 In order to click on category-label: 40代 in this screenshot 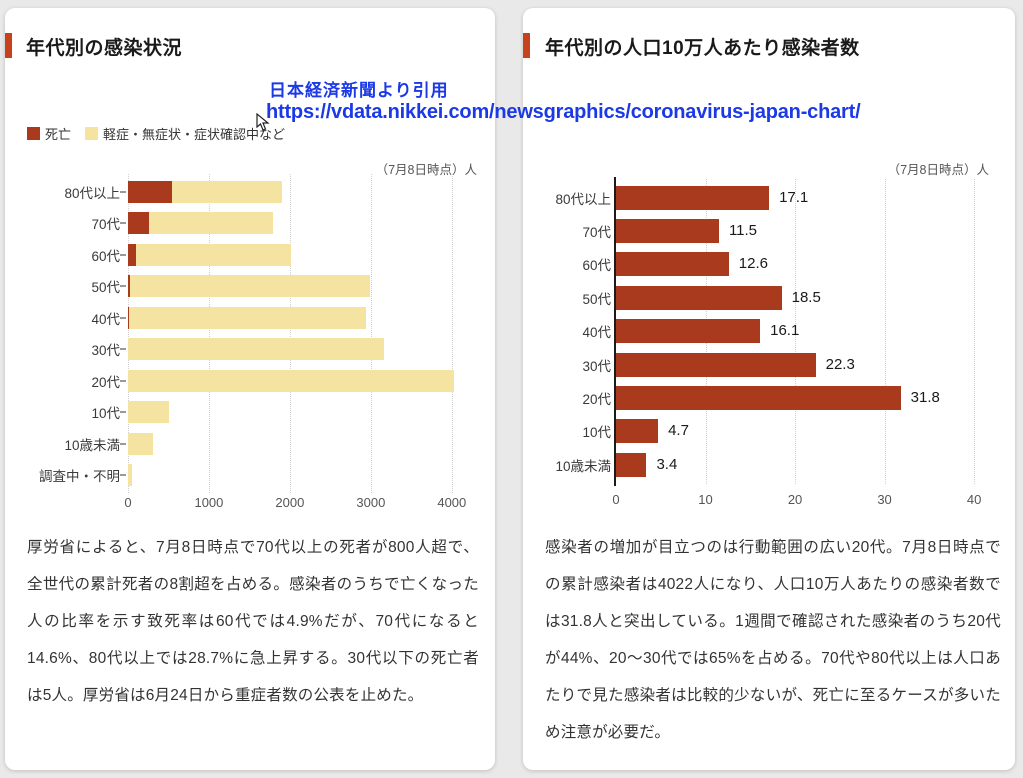, I will do `click(596, 333)`.